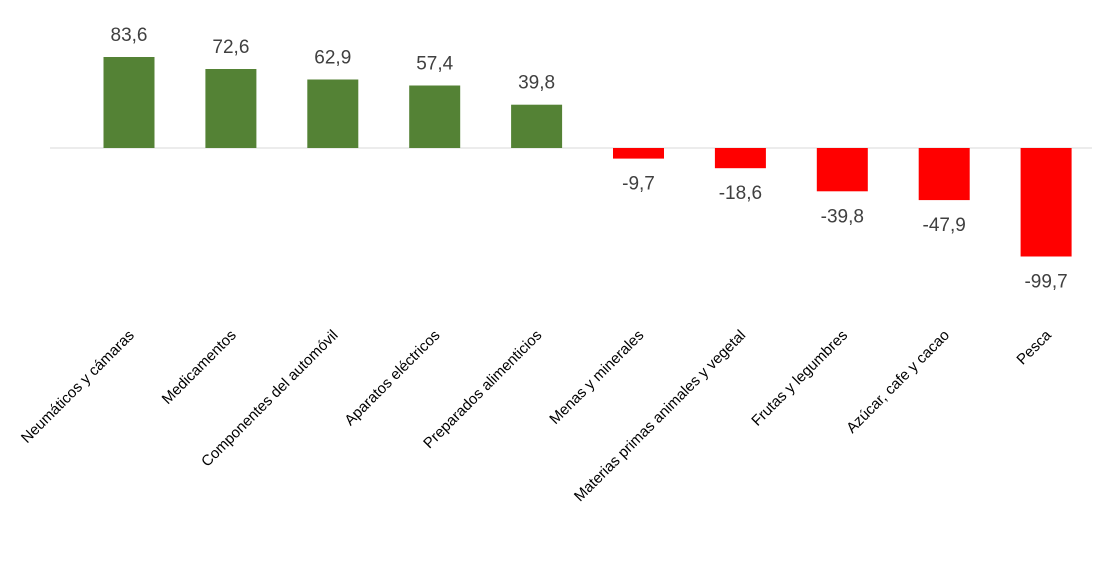  What do you see at coordinates (78, 387) in the screenshot?
I see `category-label: Neumáticos y cámaras` at bounding box center [78, 387].